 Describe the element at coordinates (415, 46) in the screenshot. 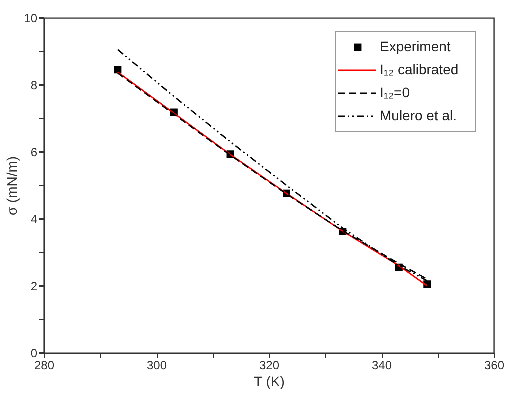

I see `legend-label: Experiment` at that location.